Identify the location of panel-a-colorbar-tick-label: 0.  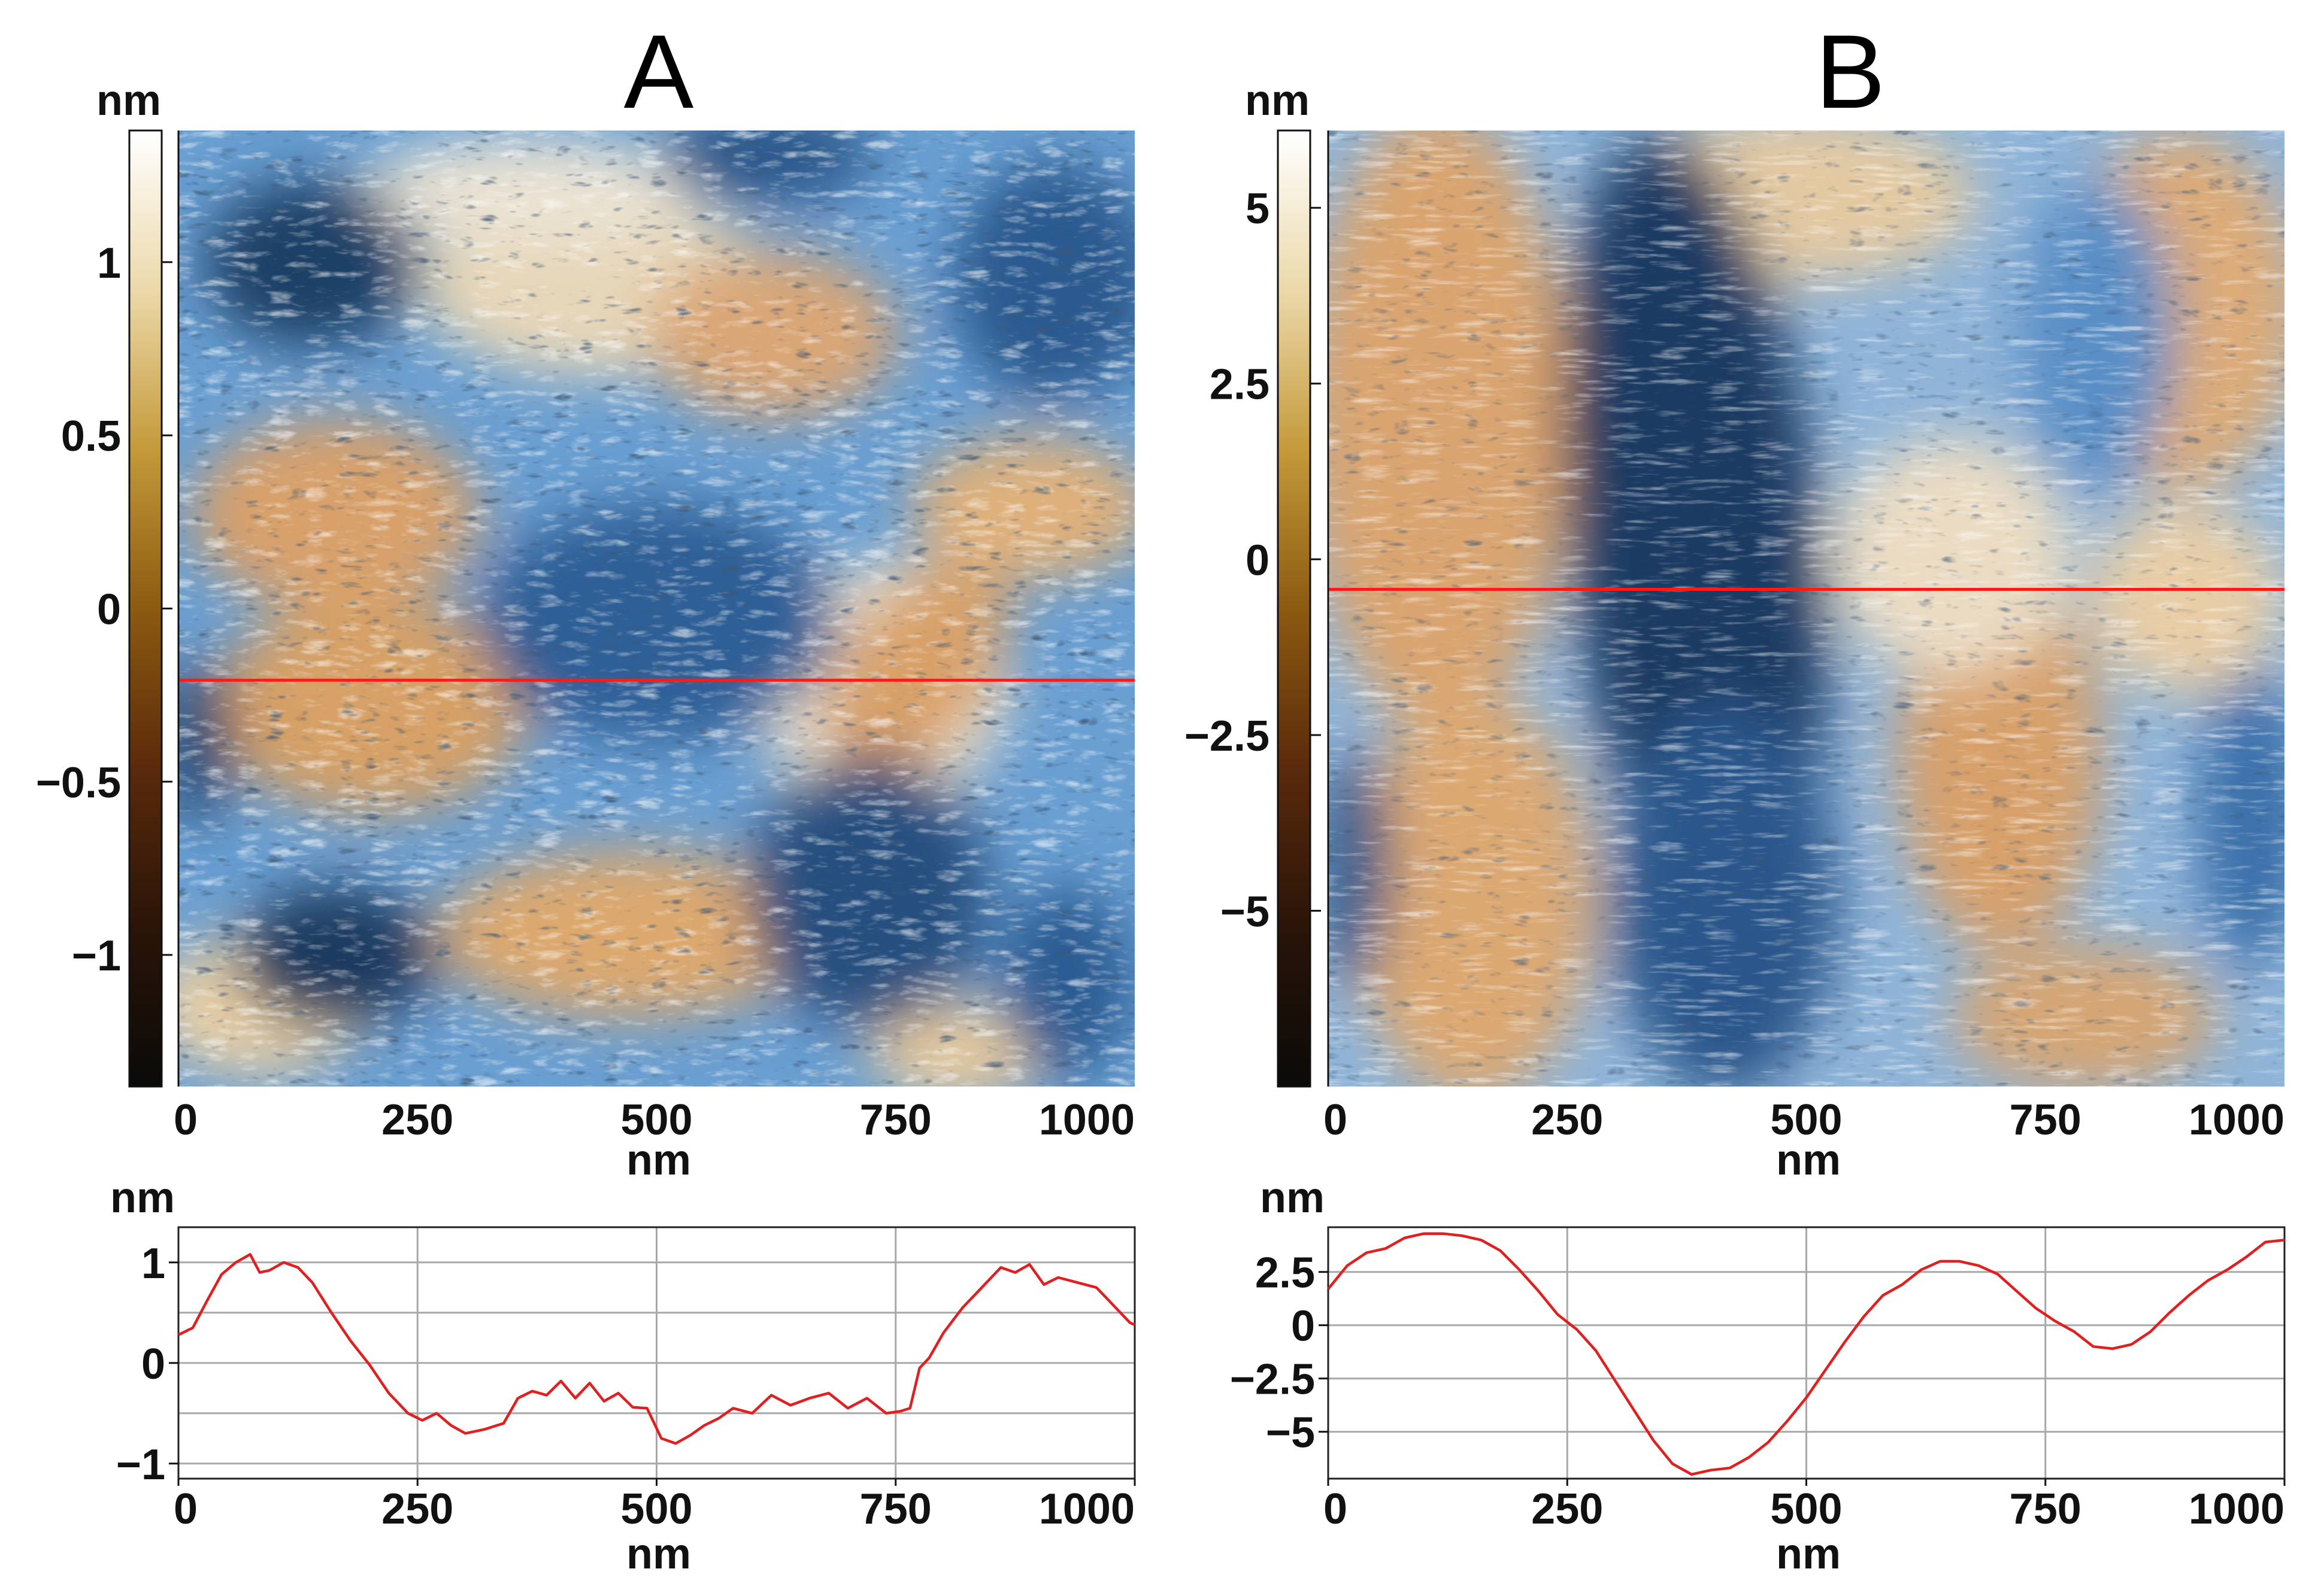
(109, 610).